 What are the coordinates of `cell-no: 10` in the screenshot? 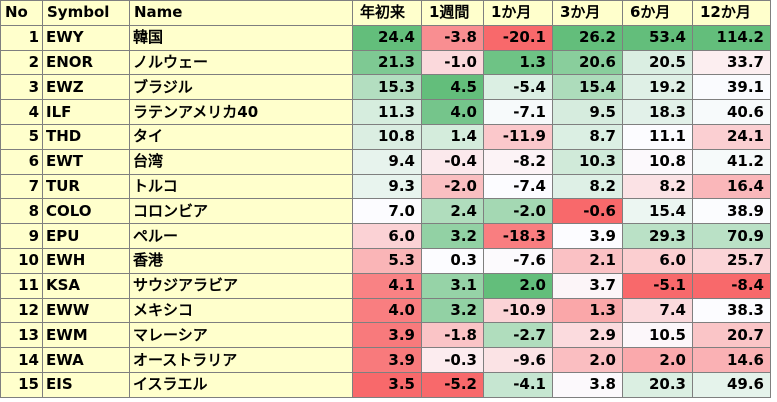 It's located at (21, 260).